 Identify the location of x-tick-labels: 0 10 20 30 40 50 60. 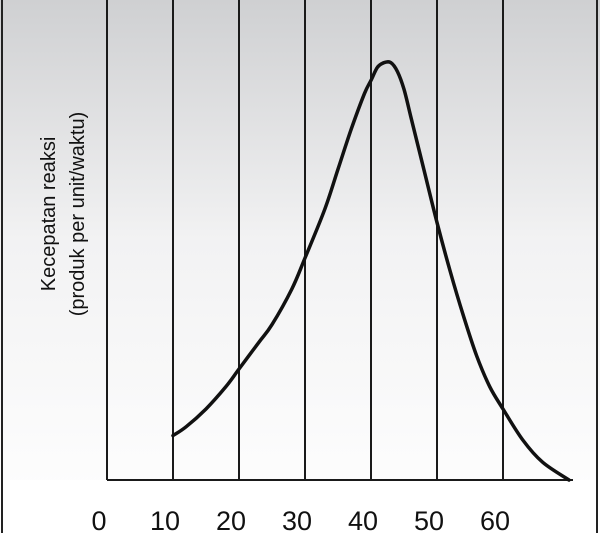
(300, 519).